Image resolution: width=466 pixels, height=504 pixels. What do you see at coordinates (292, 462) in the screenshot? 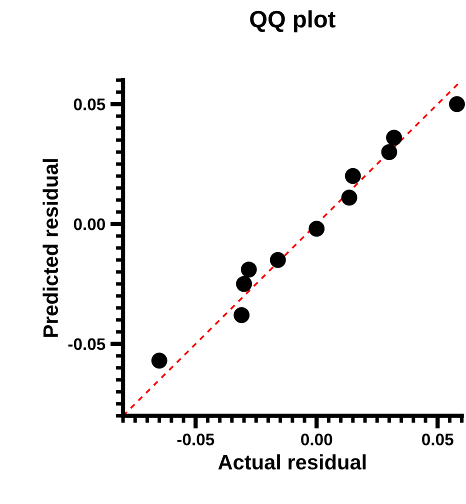
I see `x-axis-title: Actual residual` at bounding box center [292, 462].